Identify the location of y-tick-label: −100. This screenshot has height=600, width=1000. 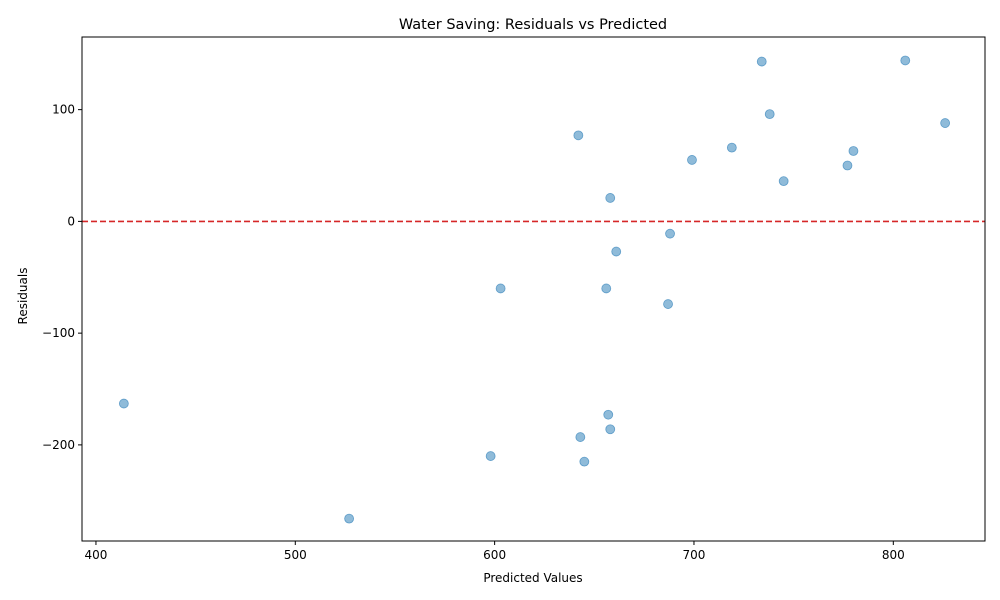
(58, 333).